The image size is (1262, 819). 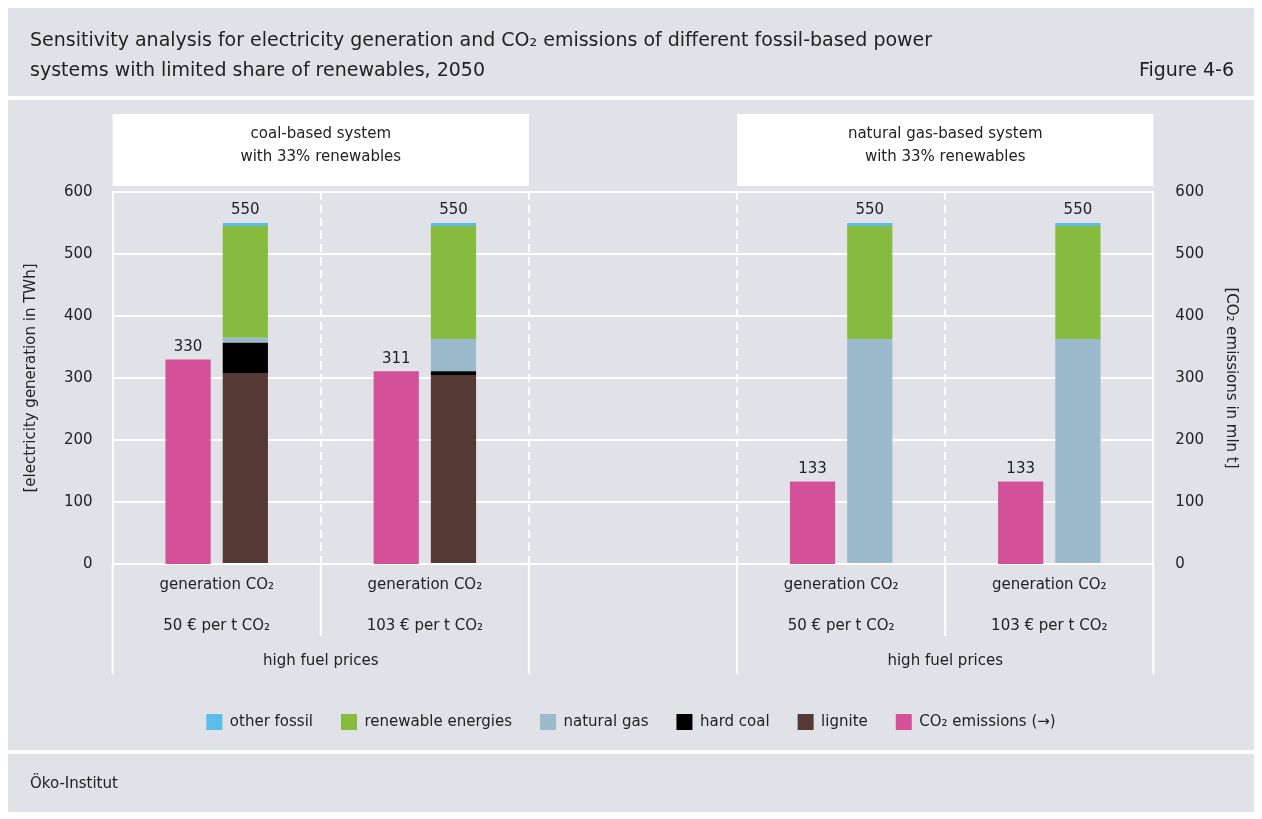 What do you see at coordinates (88, 562) in the screenshot?
I see `y-tick-label: 0` at bounding box center [88, 562].